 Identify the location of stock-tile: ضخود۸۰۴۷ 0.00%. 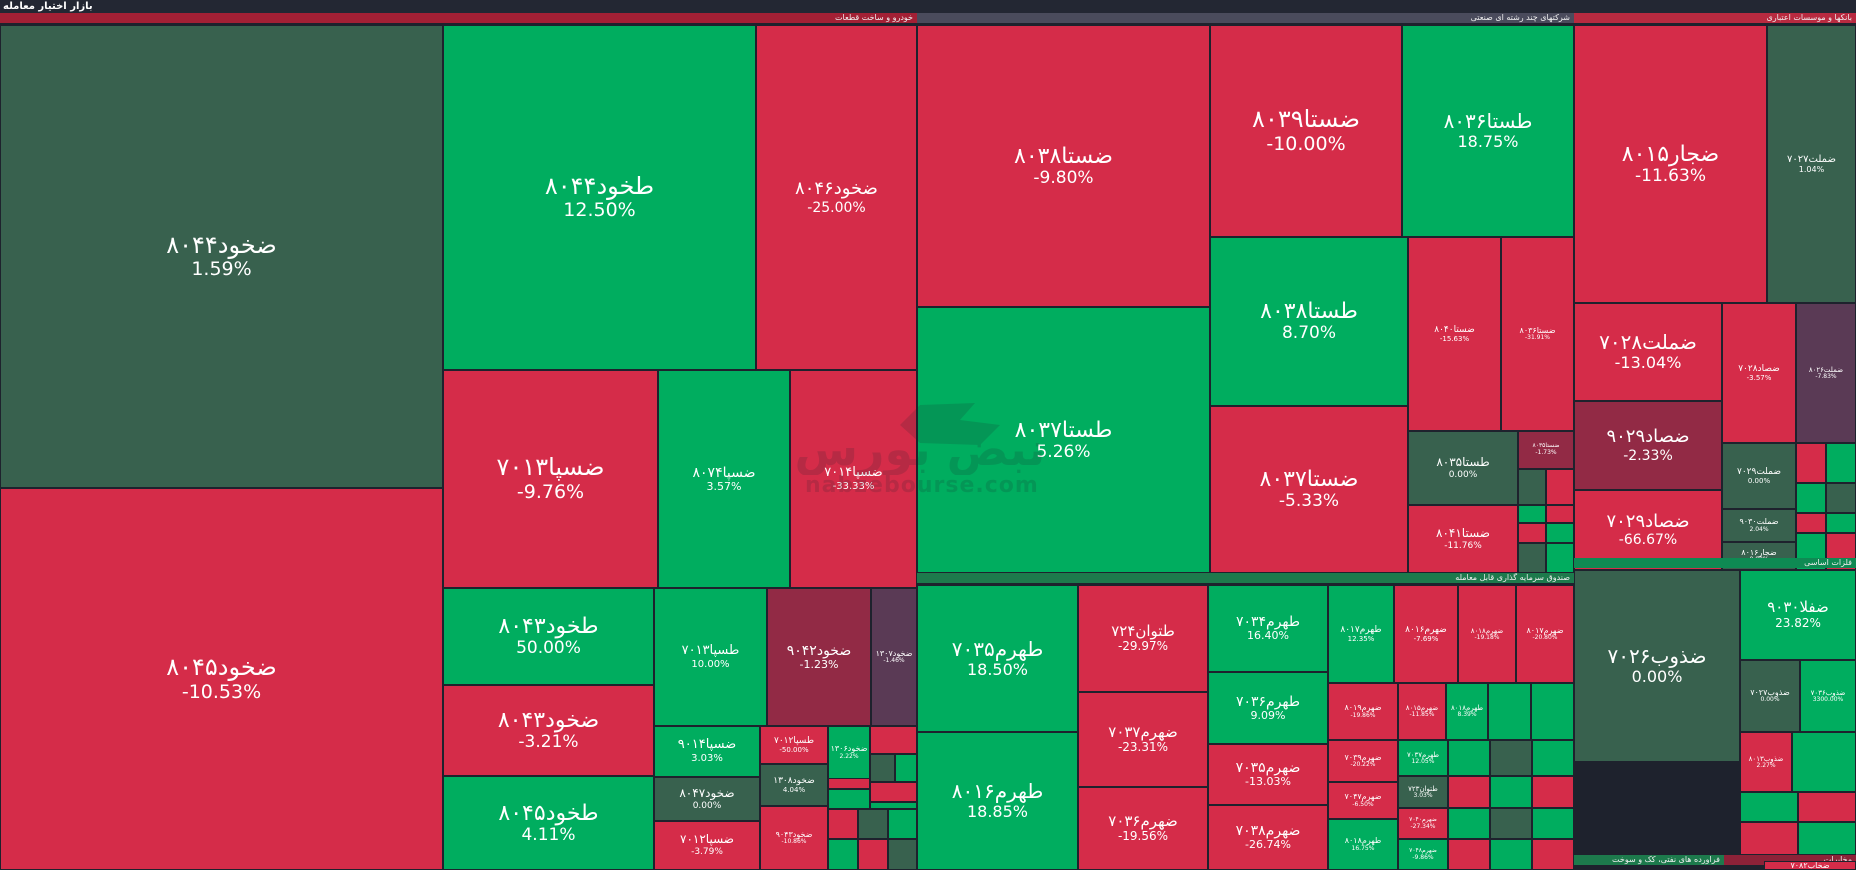
(707, 799).